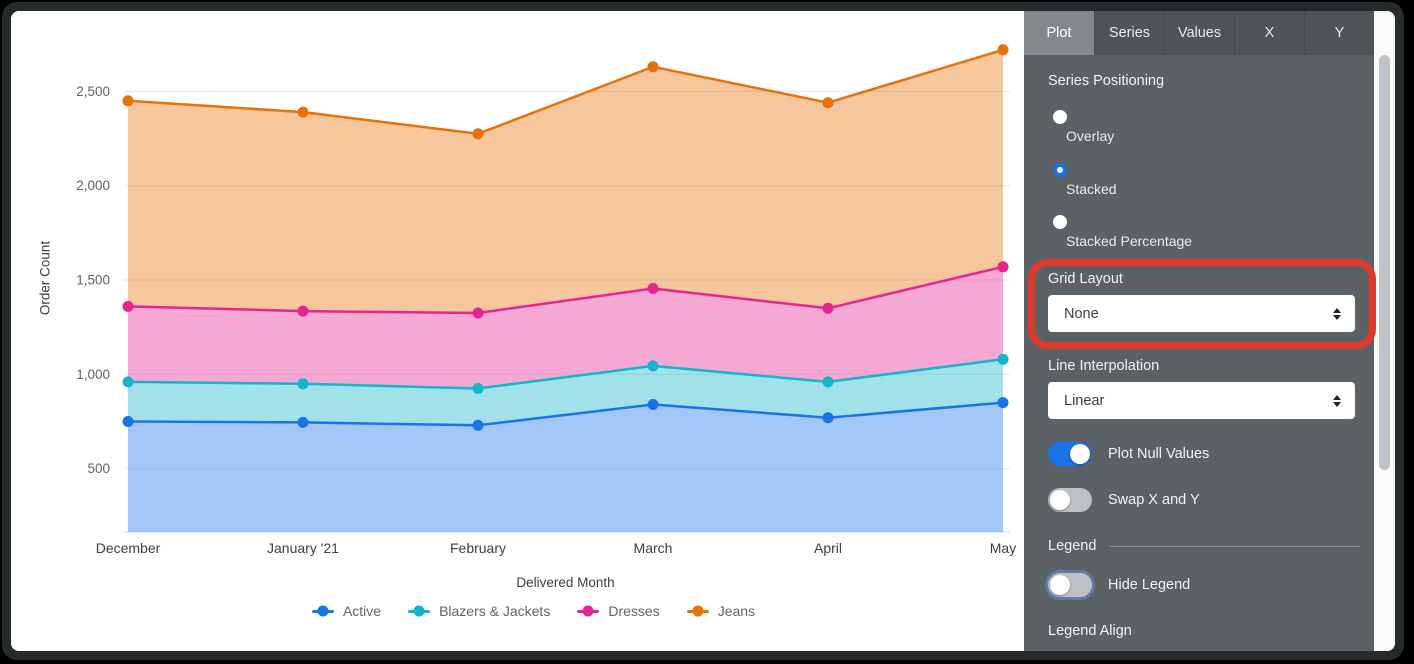 The width and height of the screenshot is (1414, 664). Describe the element at coordinates (1070, 585) in the screenshot. I see `hide-legend-toggle` at that location.